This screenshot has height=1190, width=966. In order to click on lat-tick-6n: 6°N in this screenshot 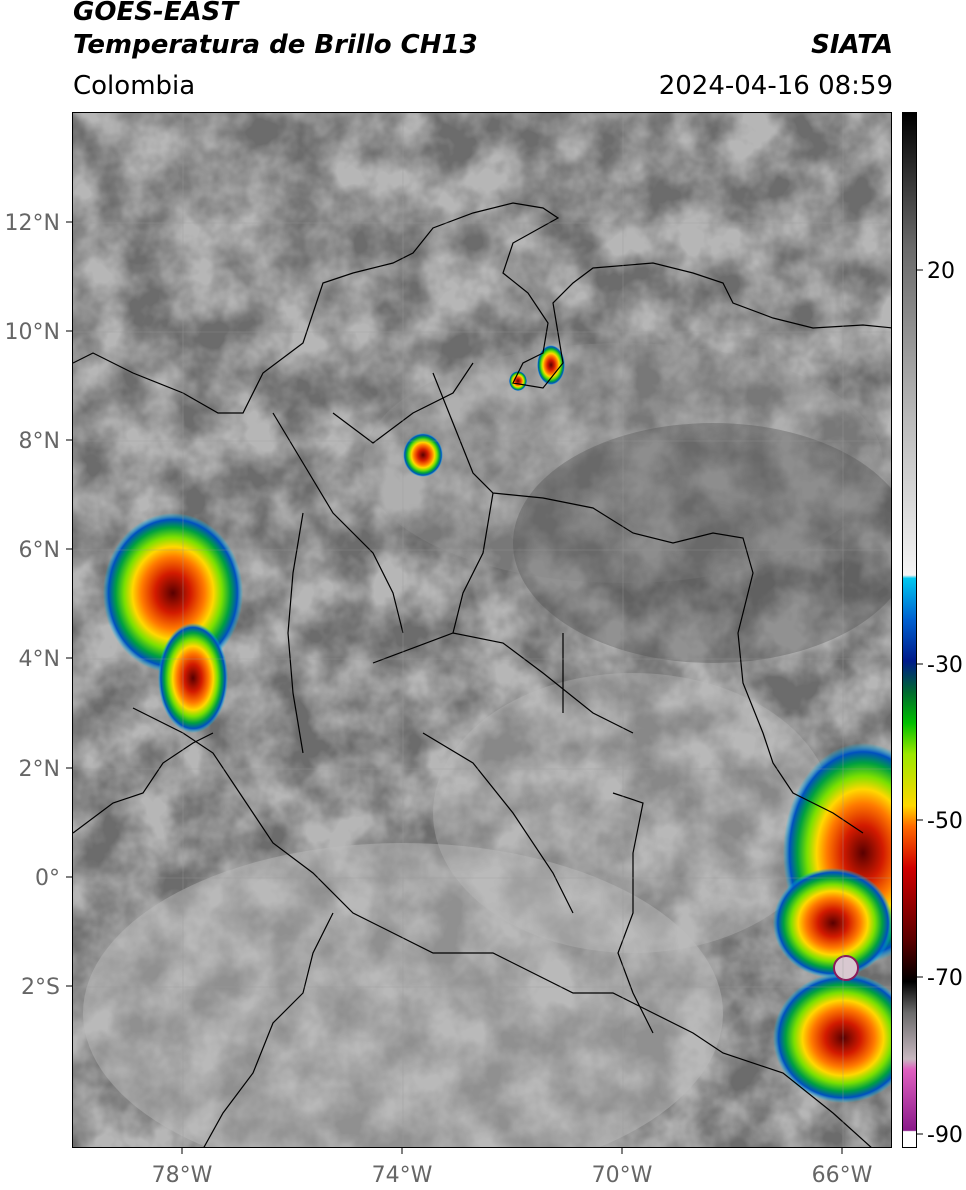, I will do `click(39, 550)`.